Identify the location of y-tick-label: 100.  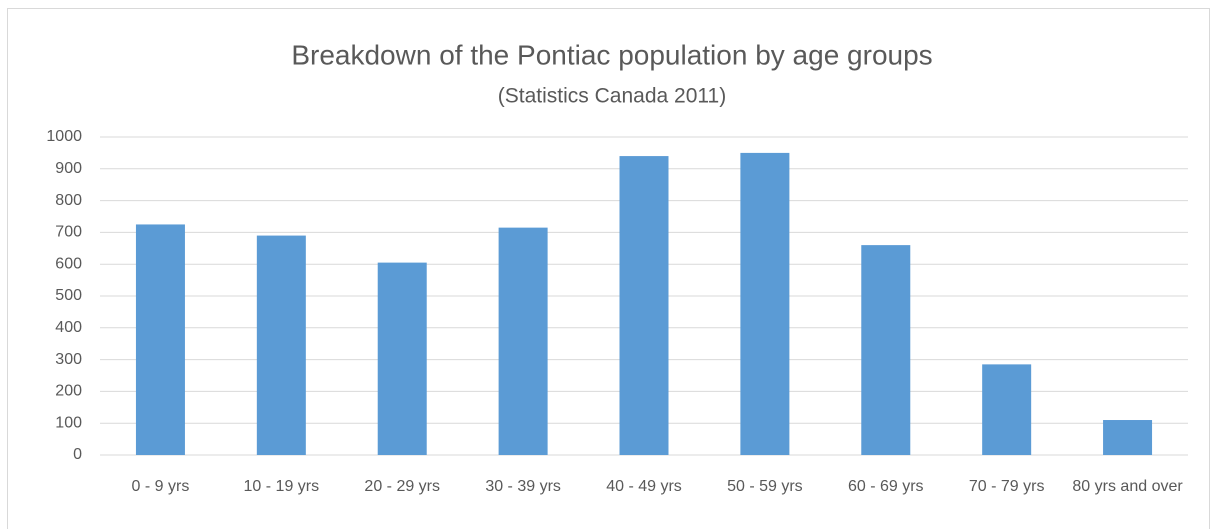
(68, 422).